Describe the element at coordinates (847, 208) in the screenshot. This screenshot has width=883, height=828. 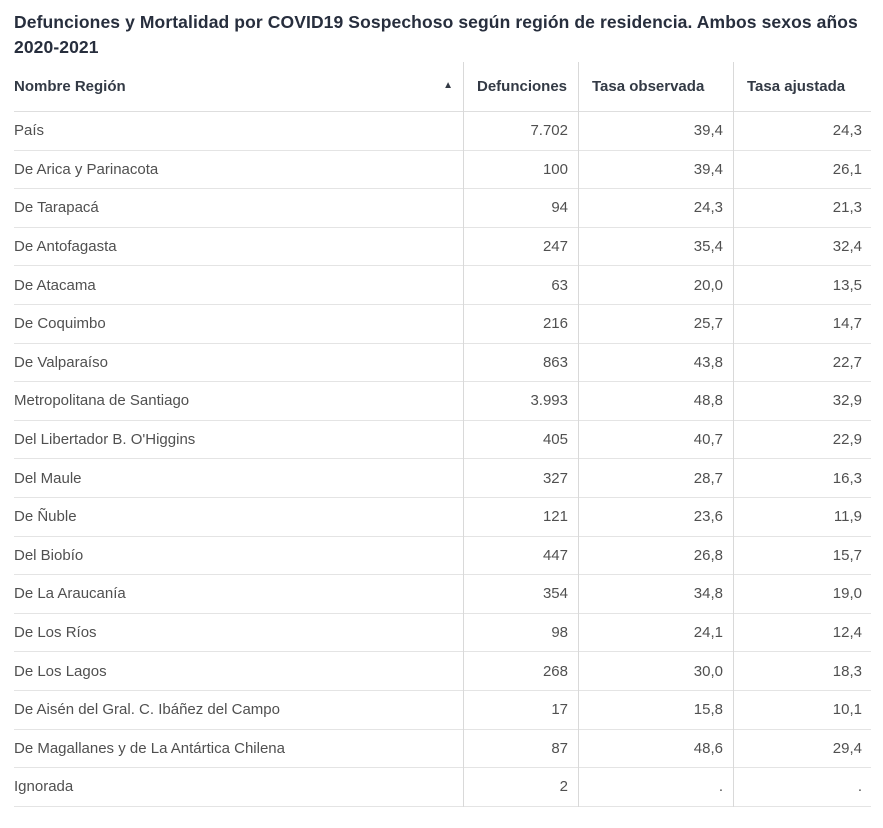
I see `cell-tasa-ajustada: 21,3` at that location.